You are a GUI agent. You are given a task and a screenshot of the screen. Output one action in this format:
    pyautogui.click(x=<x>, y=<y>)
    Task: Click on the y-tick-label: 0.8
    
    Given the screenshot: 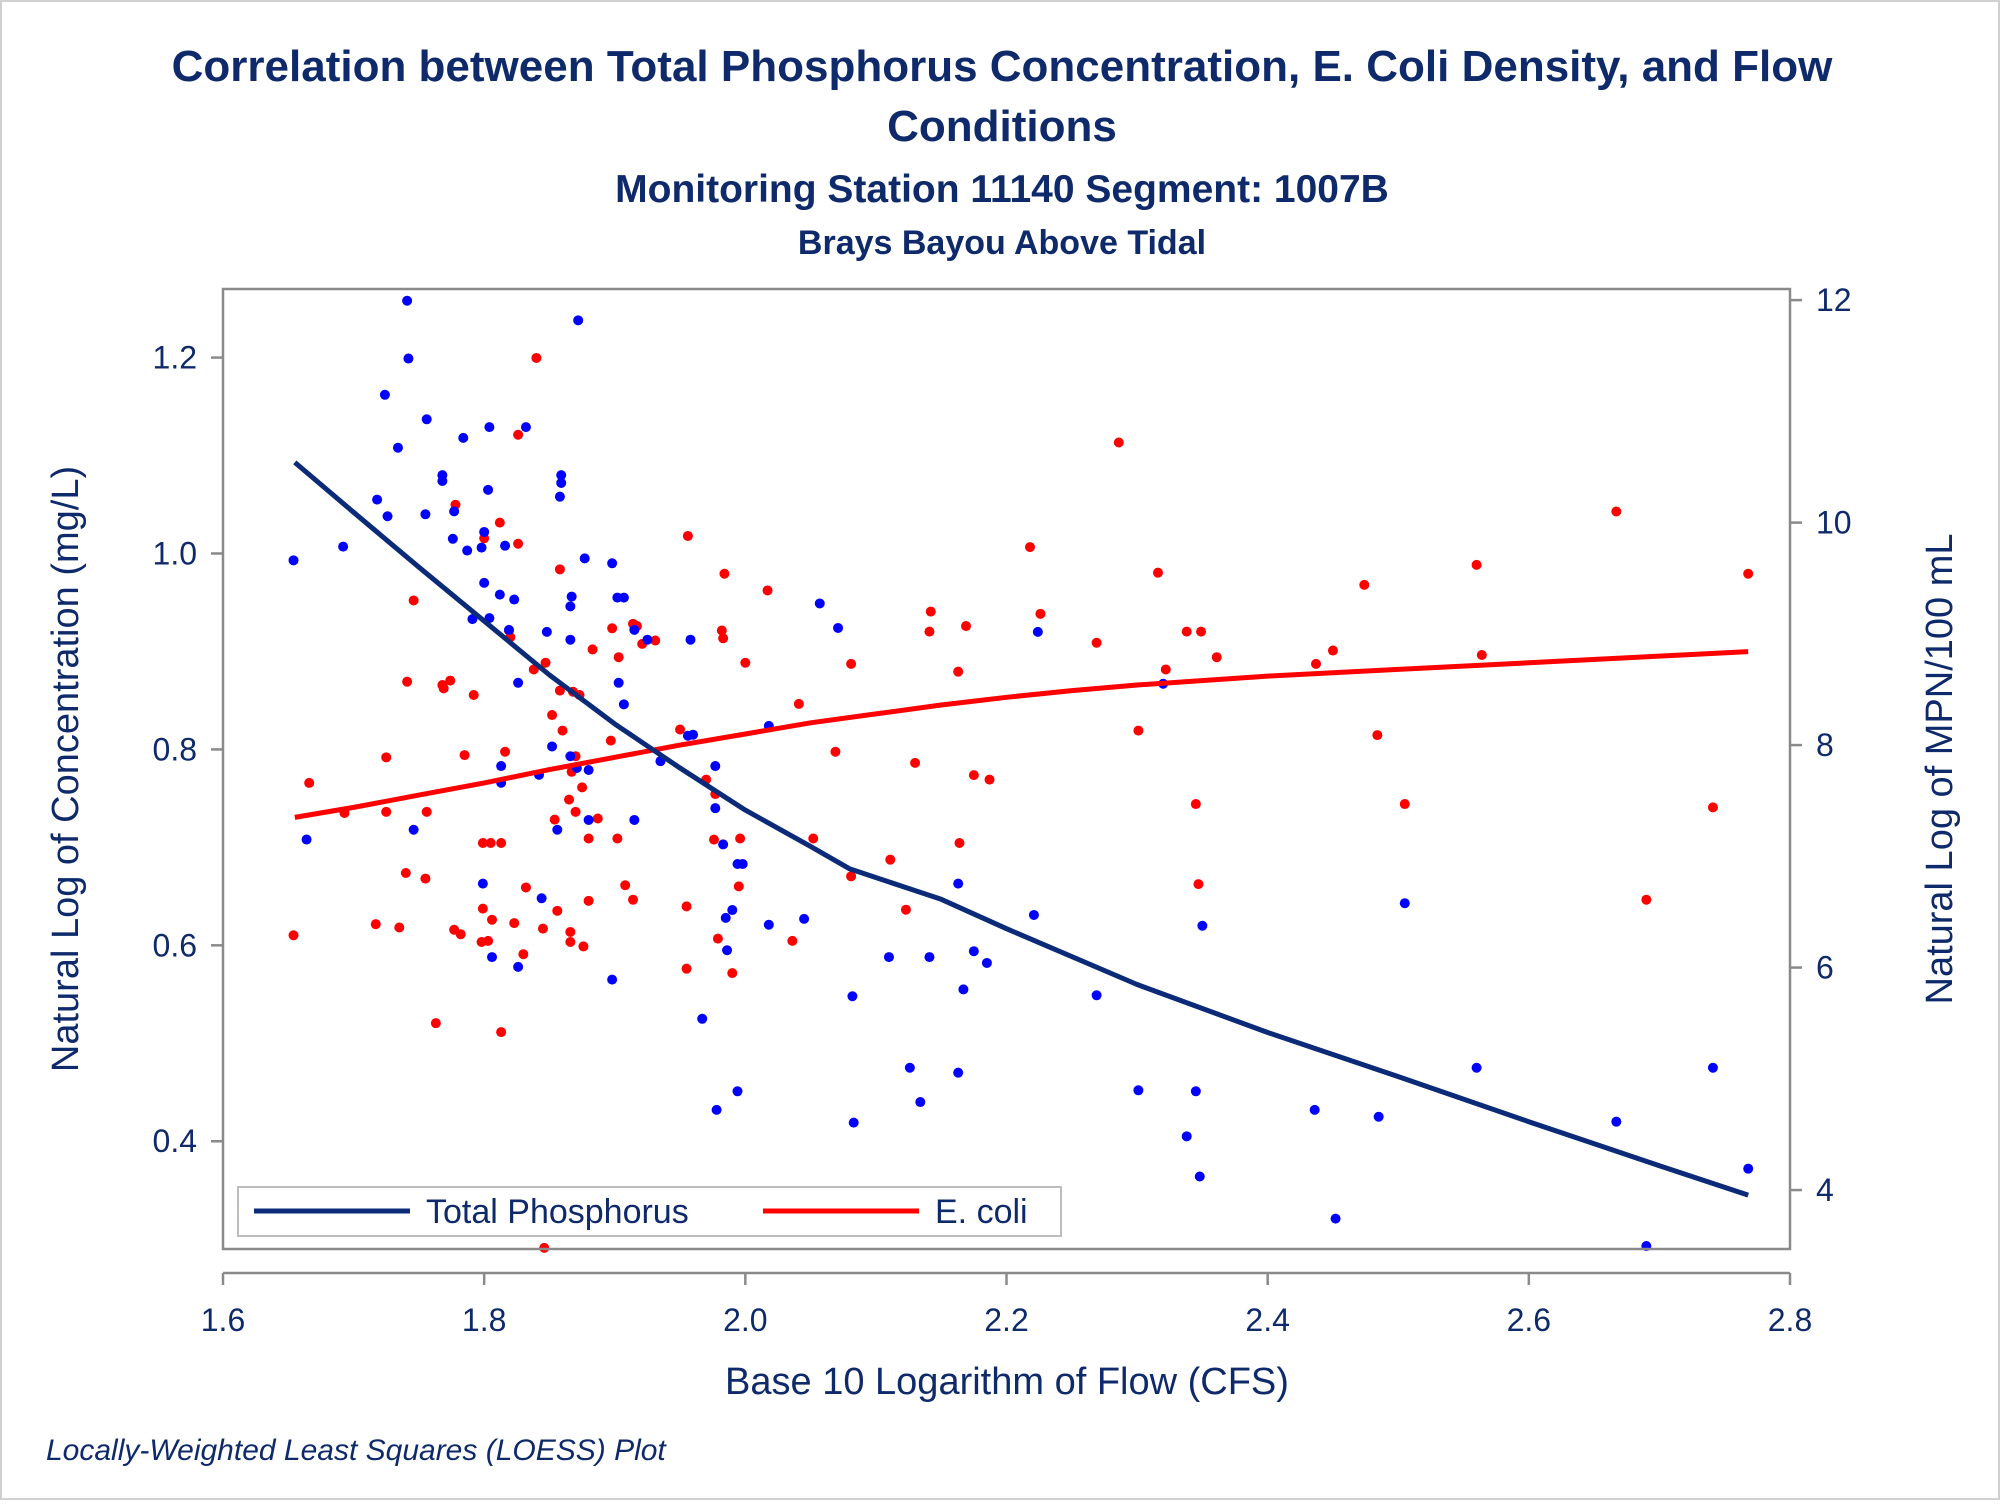 What is the action you would take?
    pyautogui.click(x=175, y=749)
    